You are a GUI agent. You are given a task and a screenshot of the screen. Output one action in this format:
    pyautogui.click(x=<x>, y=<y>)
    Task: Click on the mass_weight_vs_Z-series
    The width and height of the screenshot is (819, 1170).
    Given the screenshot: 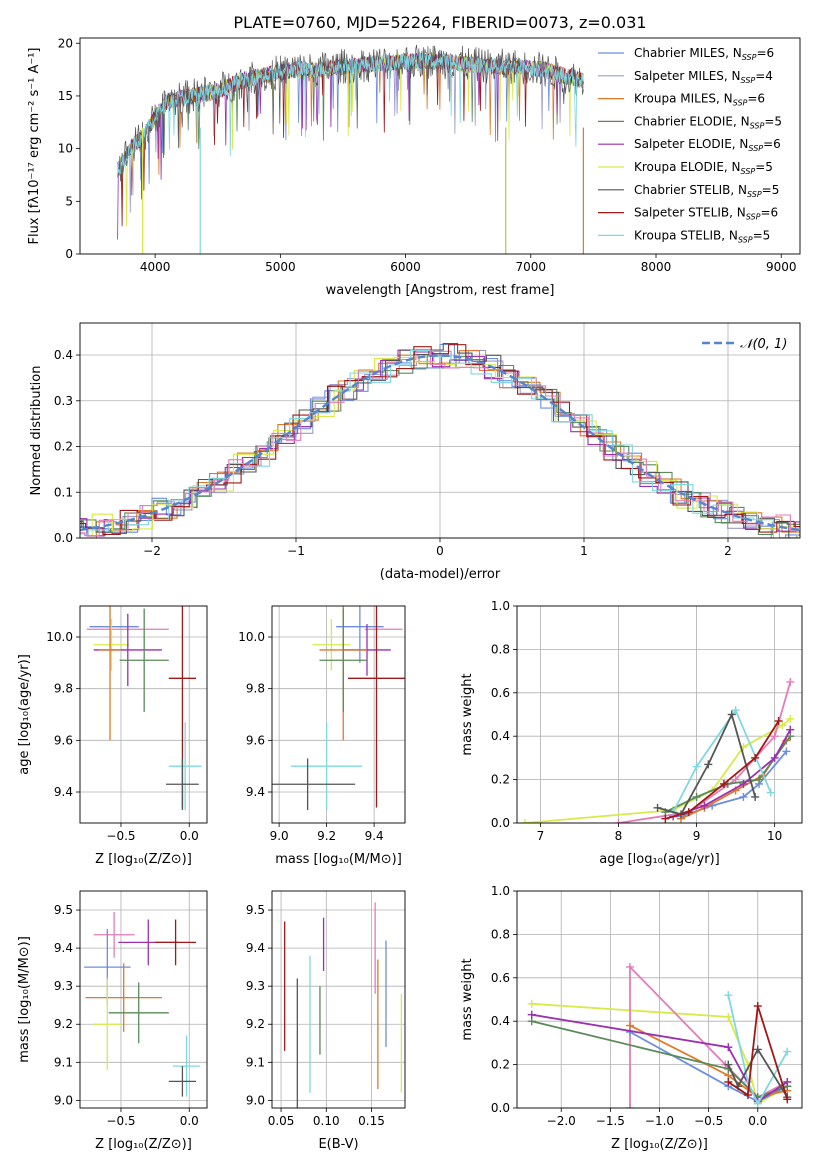 What is the action you would take?
    pyautogui.click(x=758, y=1072)
    